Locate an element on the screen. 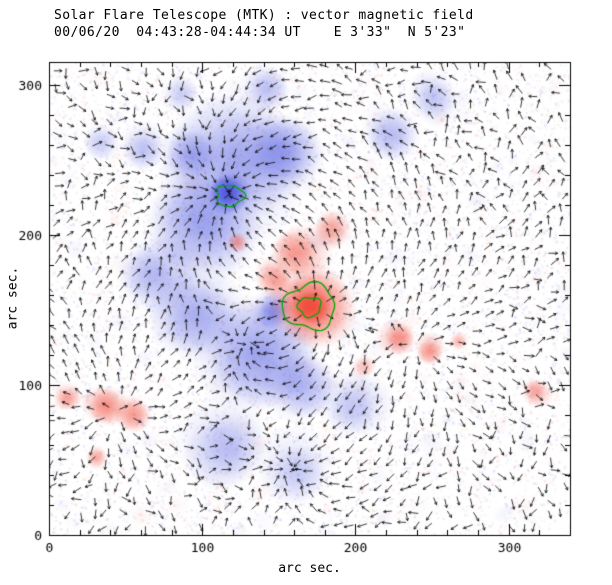 The height and width of the screenshot is (585, 612). y-axis-label: arc sec. is located at coordinates (13, 298).